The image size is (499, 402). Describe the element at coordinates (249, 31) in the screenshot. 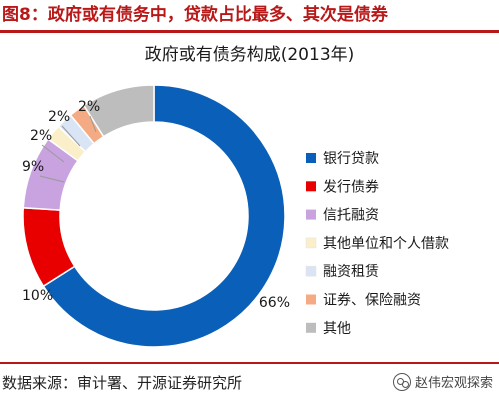

I see `title-divider` at that location.